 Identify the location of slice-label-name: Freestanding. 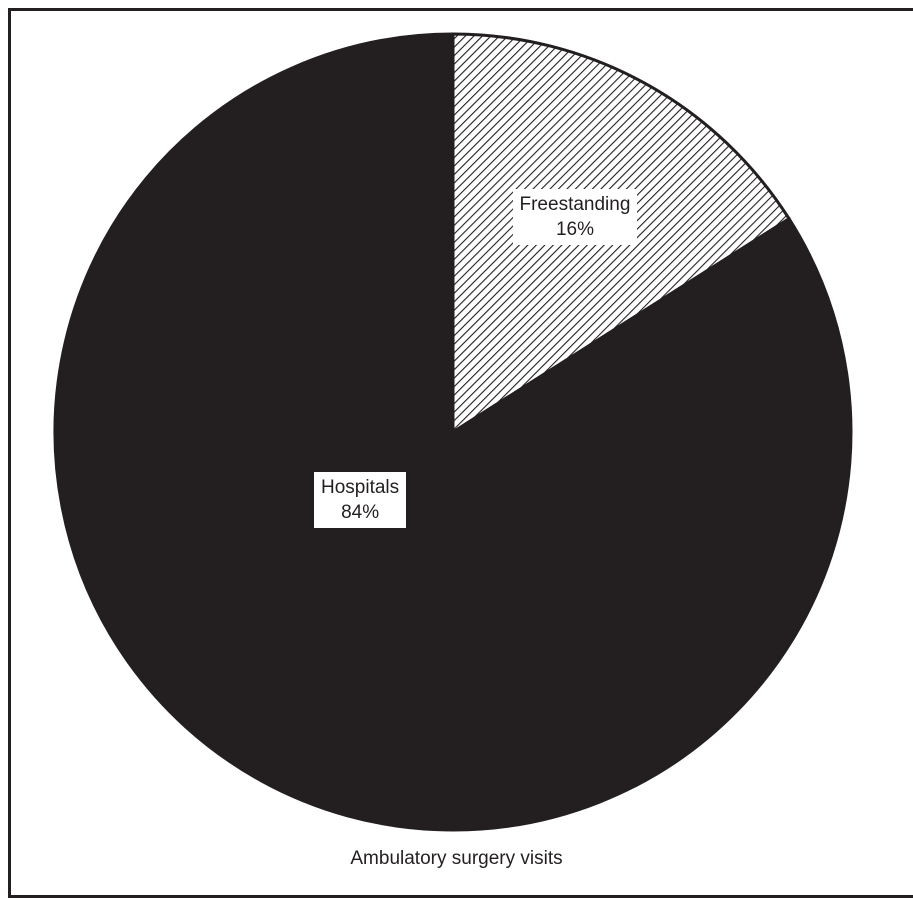
(575, 204).